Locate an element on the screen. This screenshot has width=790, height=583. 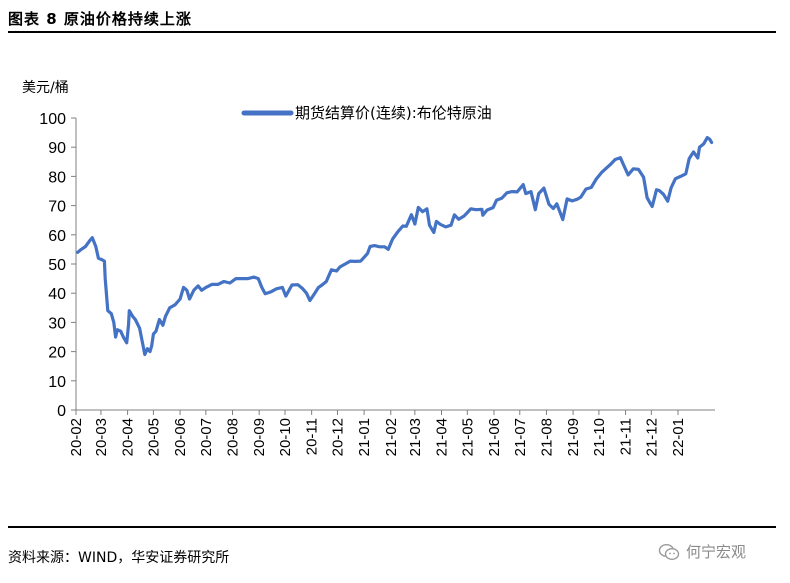
x-tick-label: 20-12 is located at coordinates (337, 437).